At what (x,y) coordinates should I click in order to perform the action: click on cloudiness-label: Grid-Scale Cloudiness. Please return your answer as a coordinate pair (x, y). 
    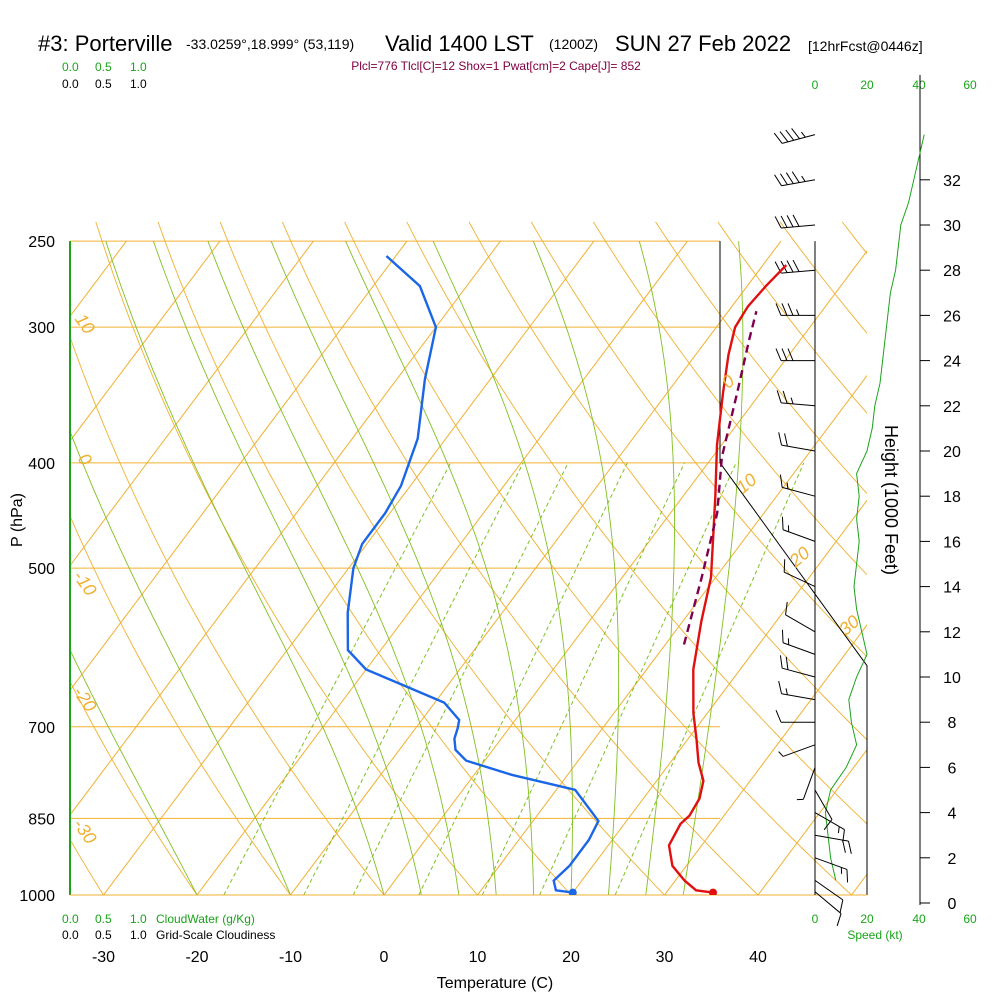
    Looking at the image, I should click on (215, 935).